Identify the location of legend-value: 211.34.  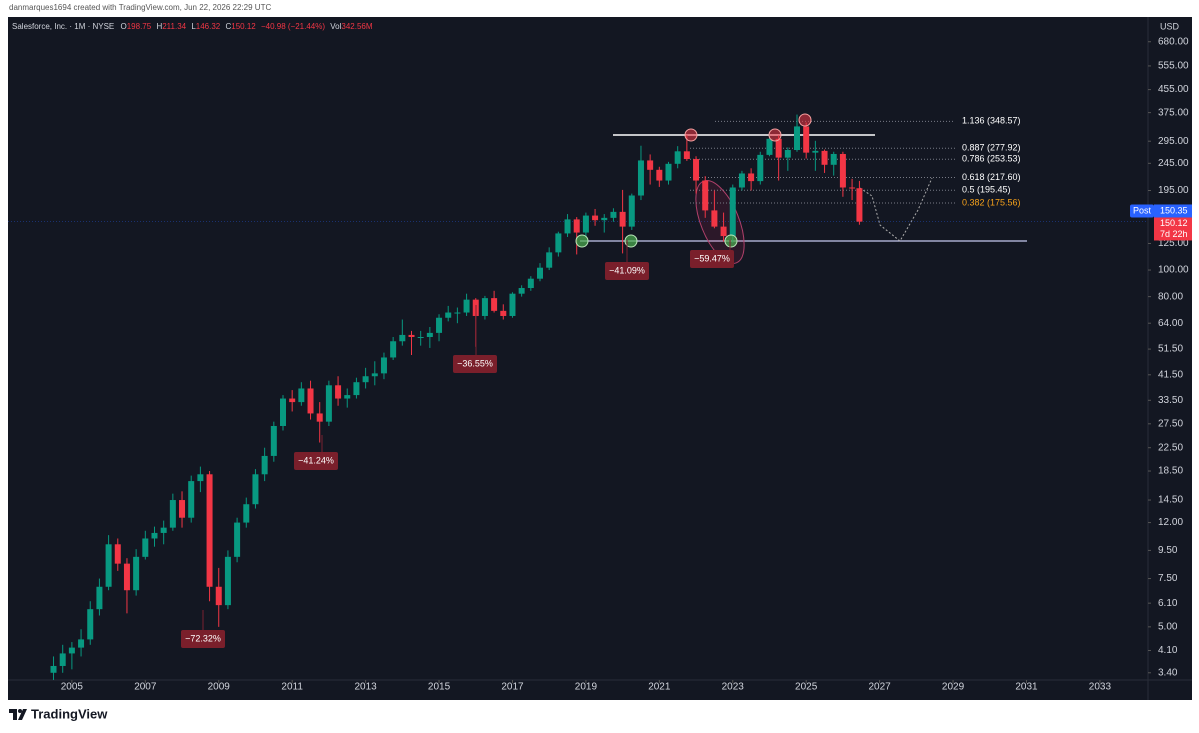
(174, 26).